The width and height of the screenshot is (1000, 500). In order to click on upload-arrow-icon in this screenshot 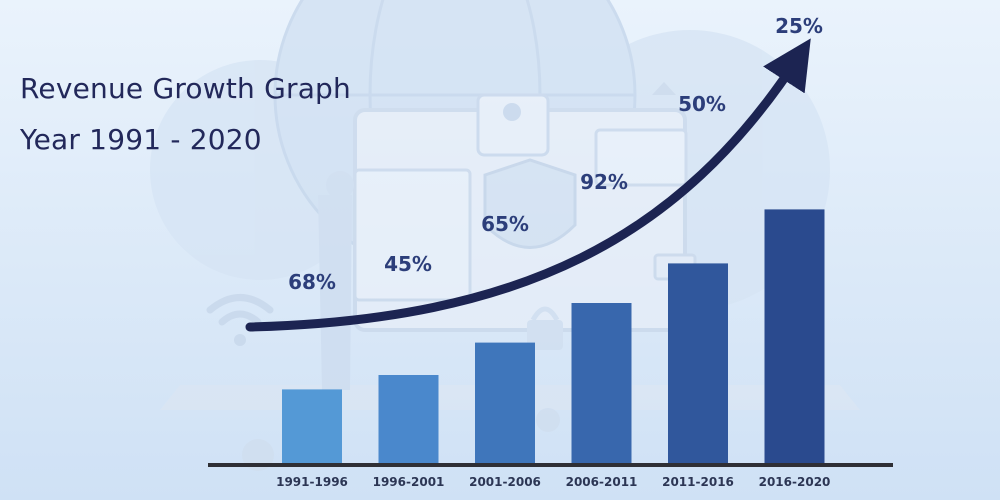, I will do `click(664, 88)`.